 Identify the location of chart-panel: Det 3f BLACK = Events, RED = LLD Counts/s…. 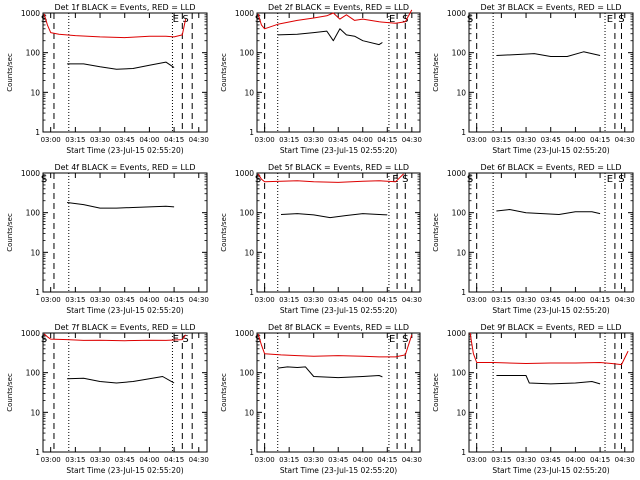
(533, 79).